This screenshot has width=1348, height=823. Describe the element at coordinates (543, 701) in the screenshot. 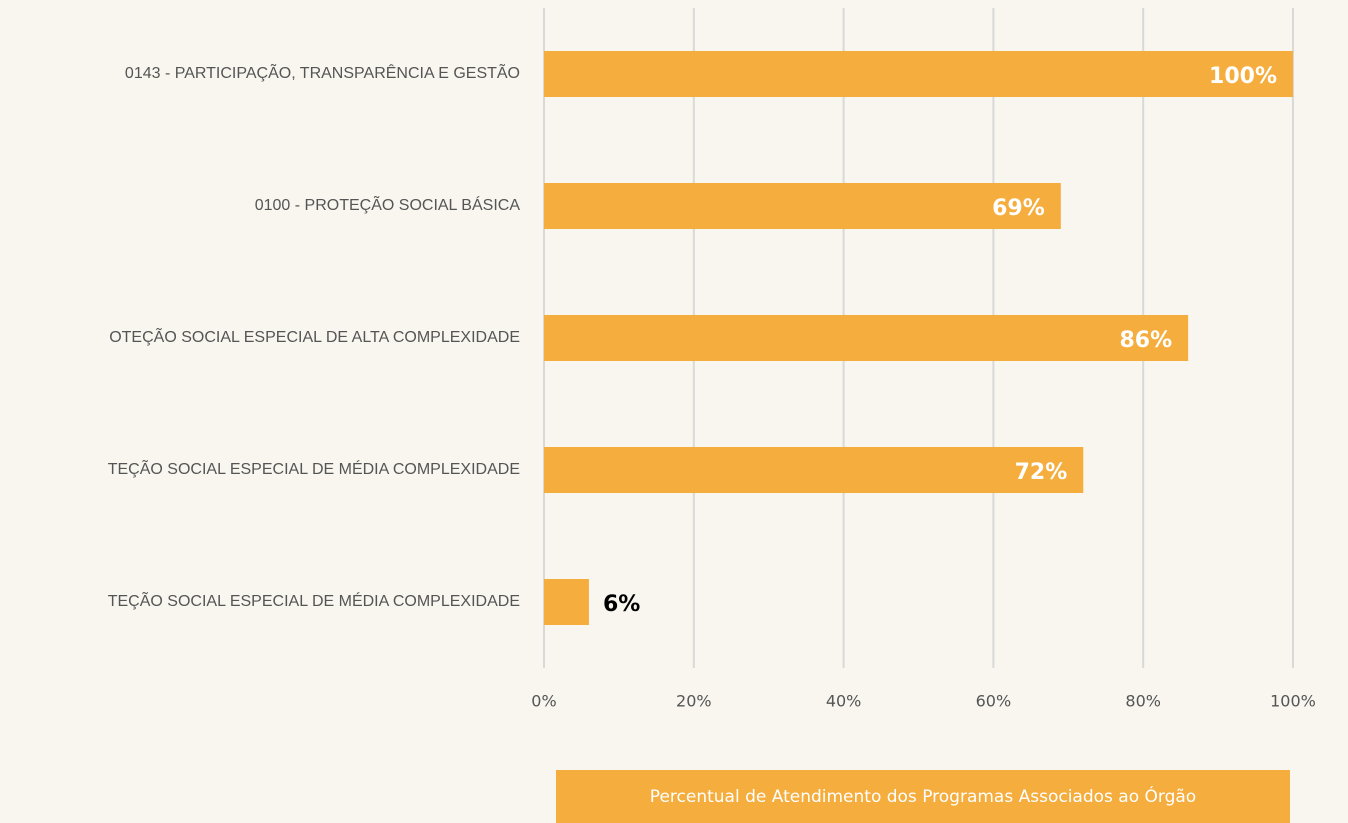

I see `x-tick-label: 0%` at that location.